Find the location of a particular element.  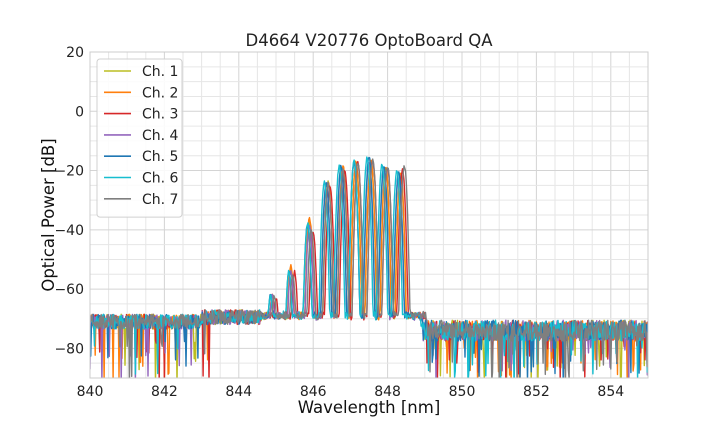

y-tick-label: 0 is located at coordinates (79, 112).